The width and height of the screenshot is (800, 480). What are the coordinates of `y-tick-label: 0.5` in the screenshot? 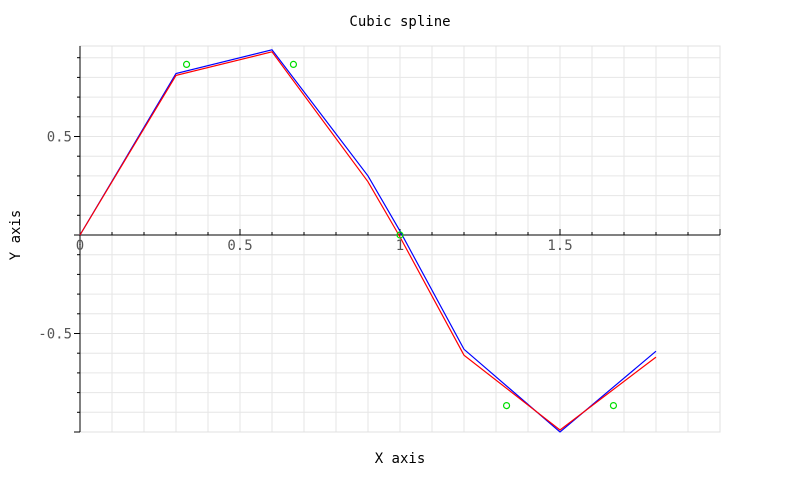 It's located at (59, 138).